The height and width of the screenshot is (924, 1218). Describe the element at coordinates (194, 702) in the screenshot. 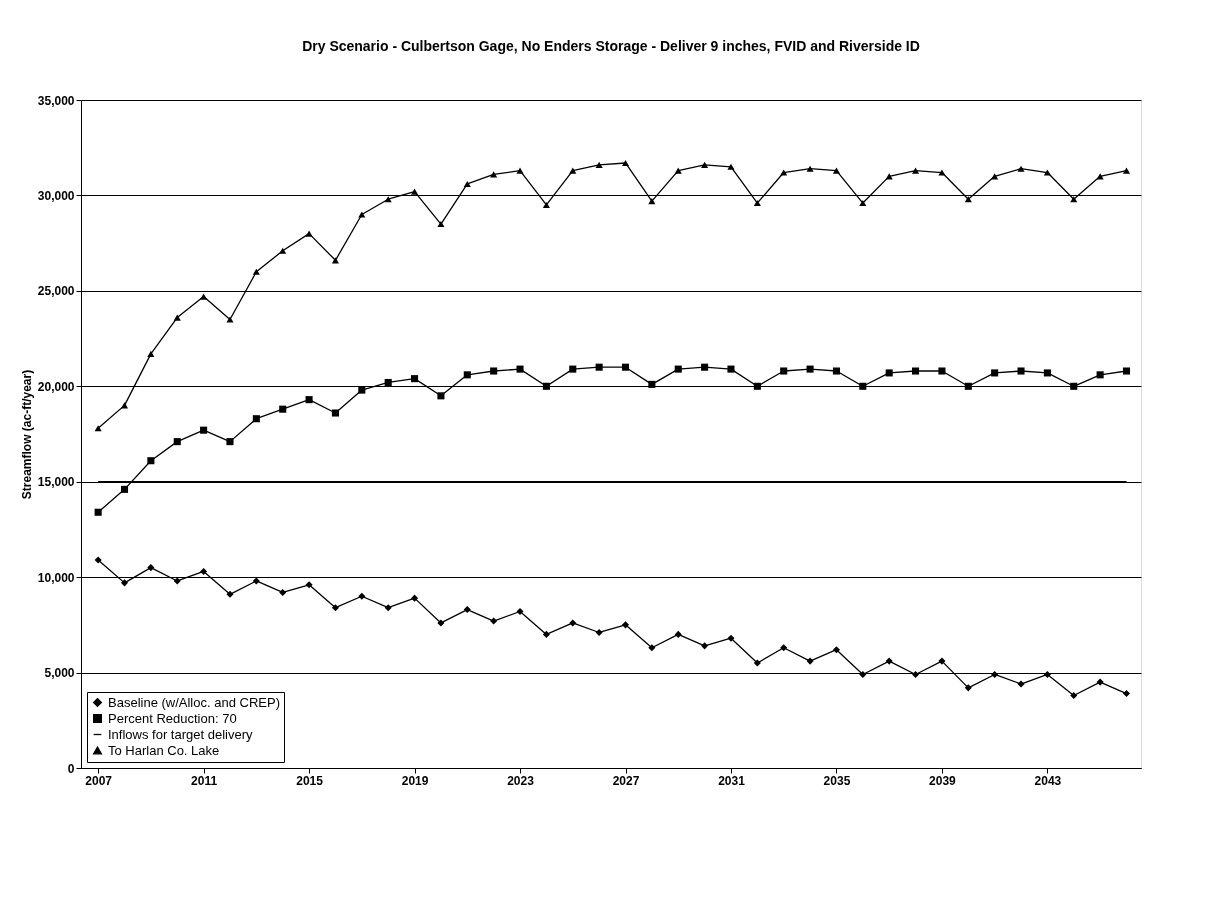

I see `legend-label: Baseline (w/Alloc. and CREP)` at that location.